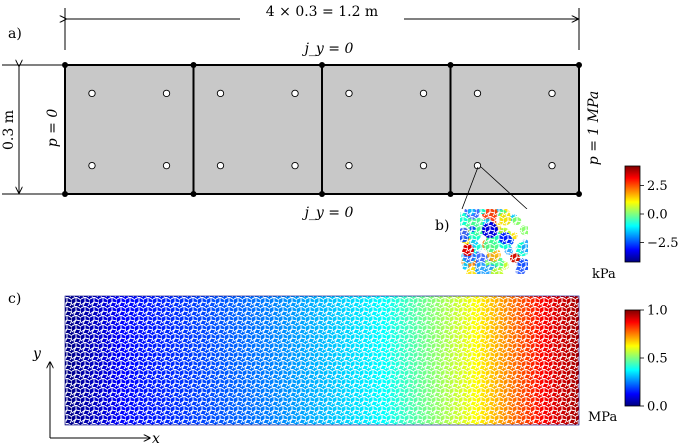 The image size is (681, 446). I want to click on colorbar-tick-label: 0.5, so click(657, 359).